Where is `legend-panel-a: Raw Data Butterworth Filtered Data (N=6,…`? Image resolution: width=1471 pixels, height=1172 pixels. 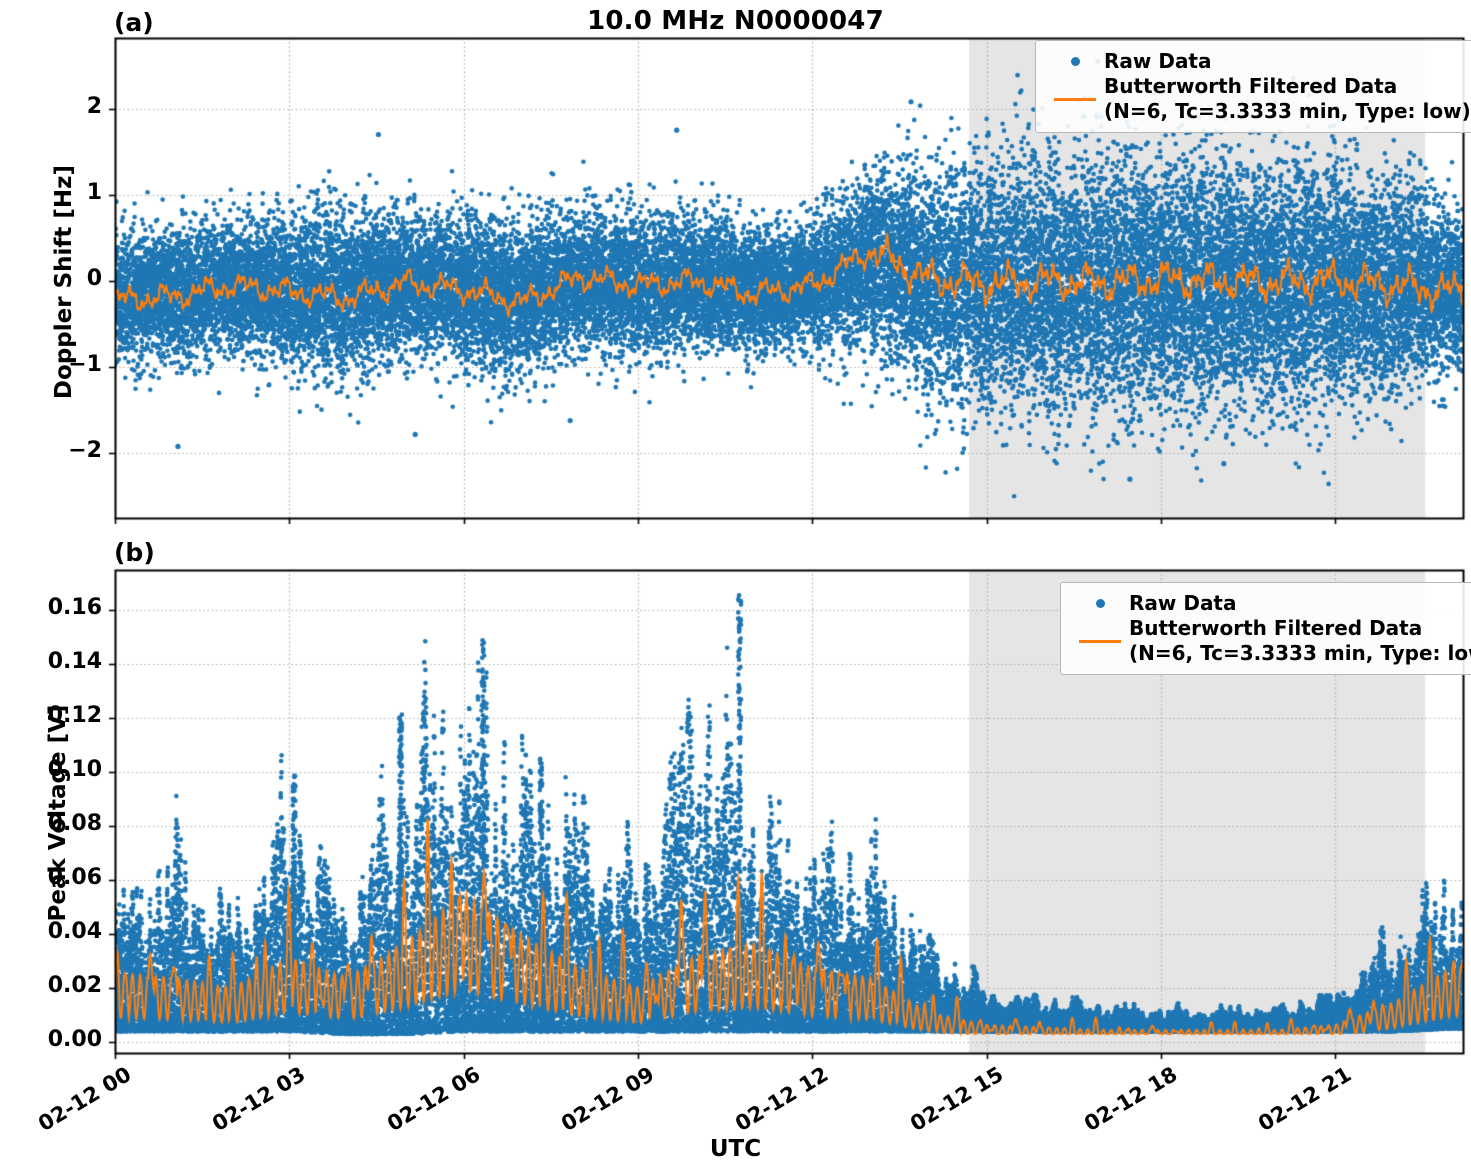 legend-panel-a: Raw Data Butterworth Filtered Data (N=6,… is located at coordinates (1253, 86).